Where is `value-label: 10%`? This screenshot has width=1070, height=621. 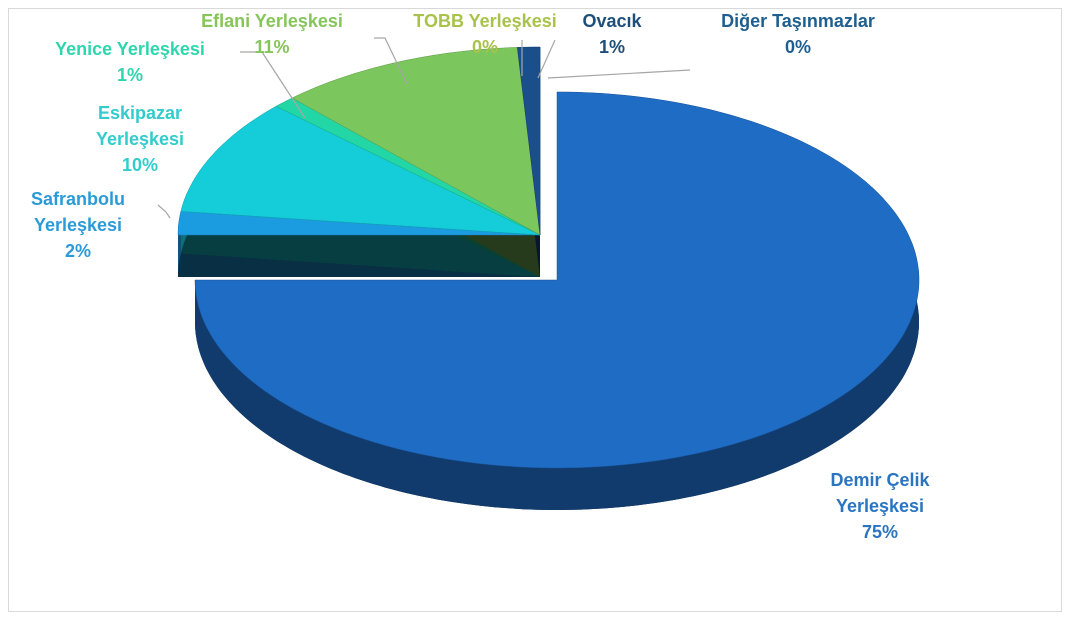 value-label: 10% is located at coordinates (140, 165).